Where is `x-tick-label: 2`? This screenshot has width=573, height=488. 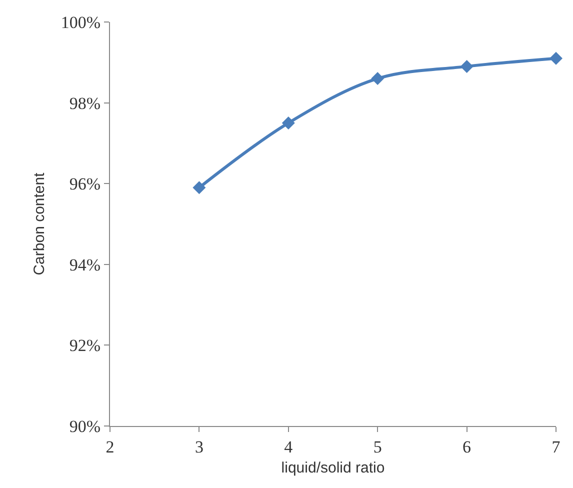
x-tick-label: 2 is located at coordinates (110, 446).